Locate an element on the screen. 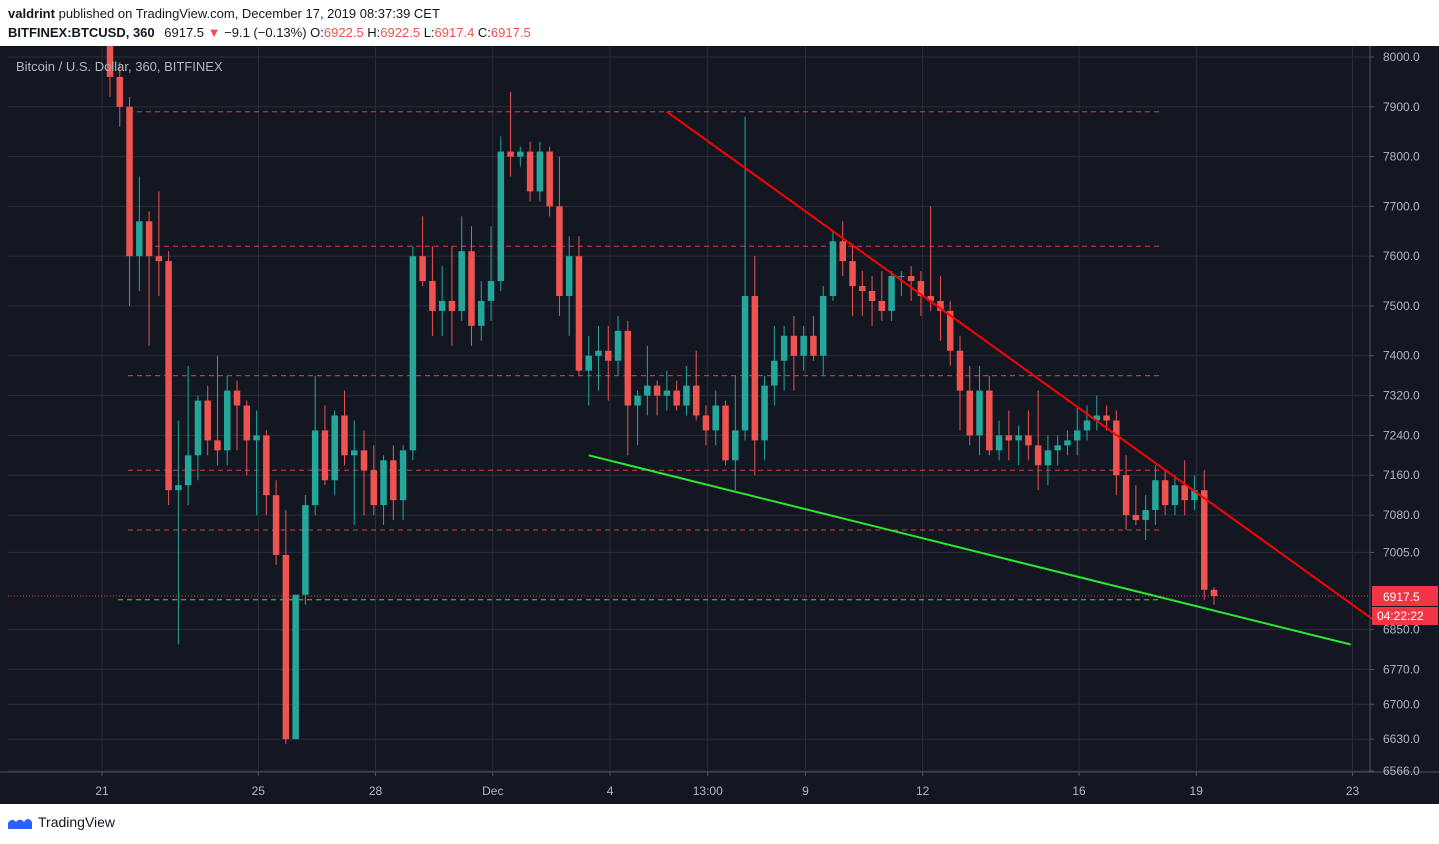 The width and height of the screenshot is (1439, 844). last-price-tag is located at coordinates (1405, 595).